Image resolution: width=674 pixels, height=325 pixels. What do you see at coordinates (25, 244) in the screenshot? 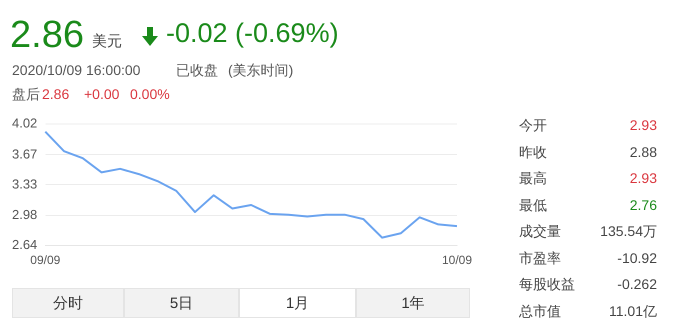
I see `y-tick-label: 2.64` at bounding box center [25, 244].